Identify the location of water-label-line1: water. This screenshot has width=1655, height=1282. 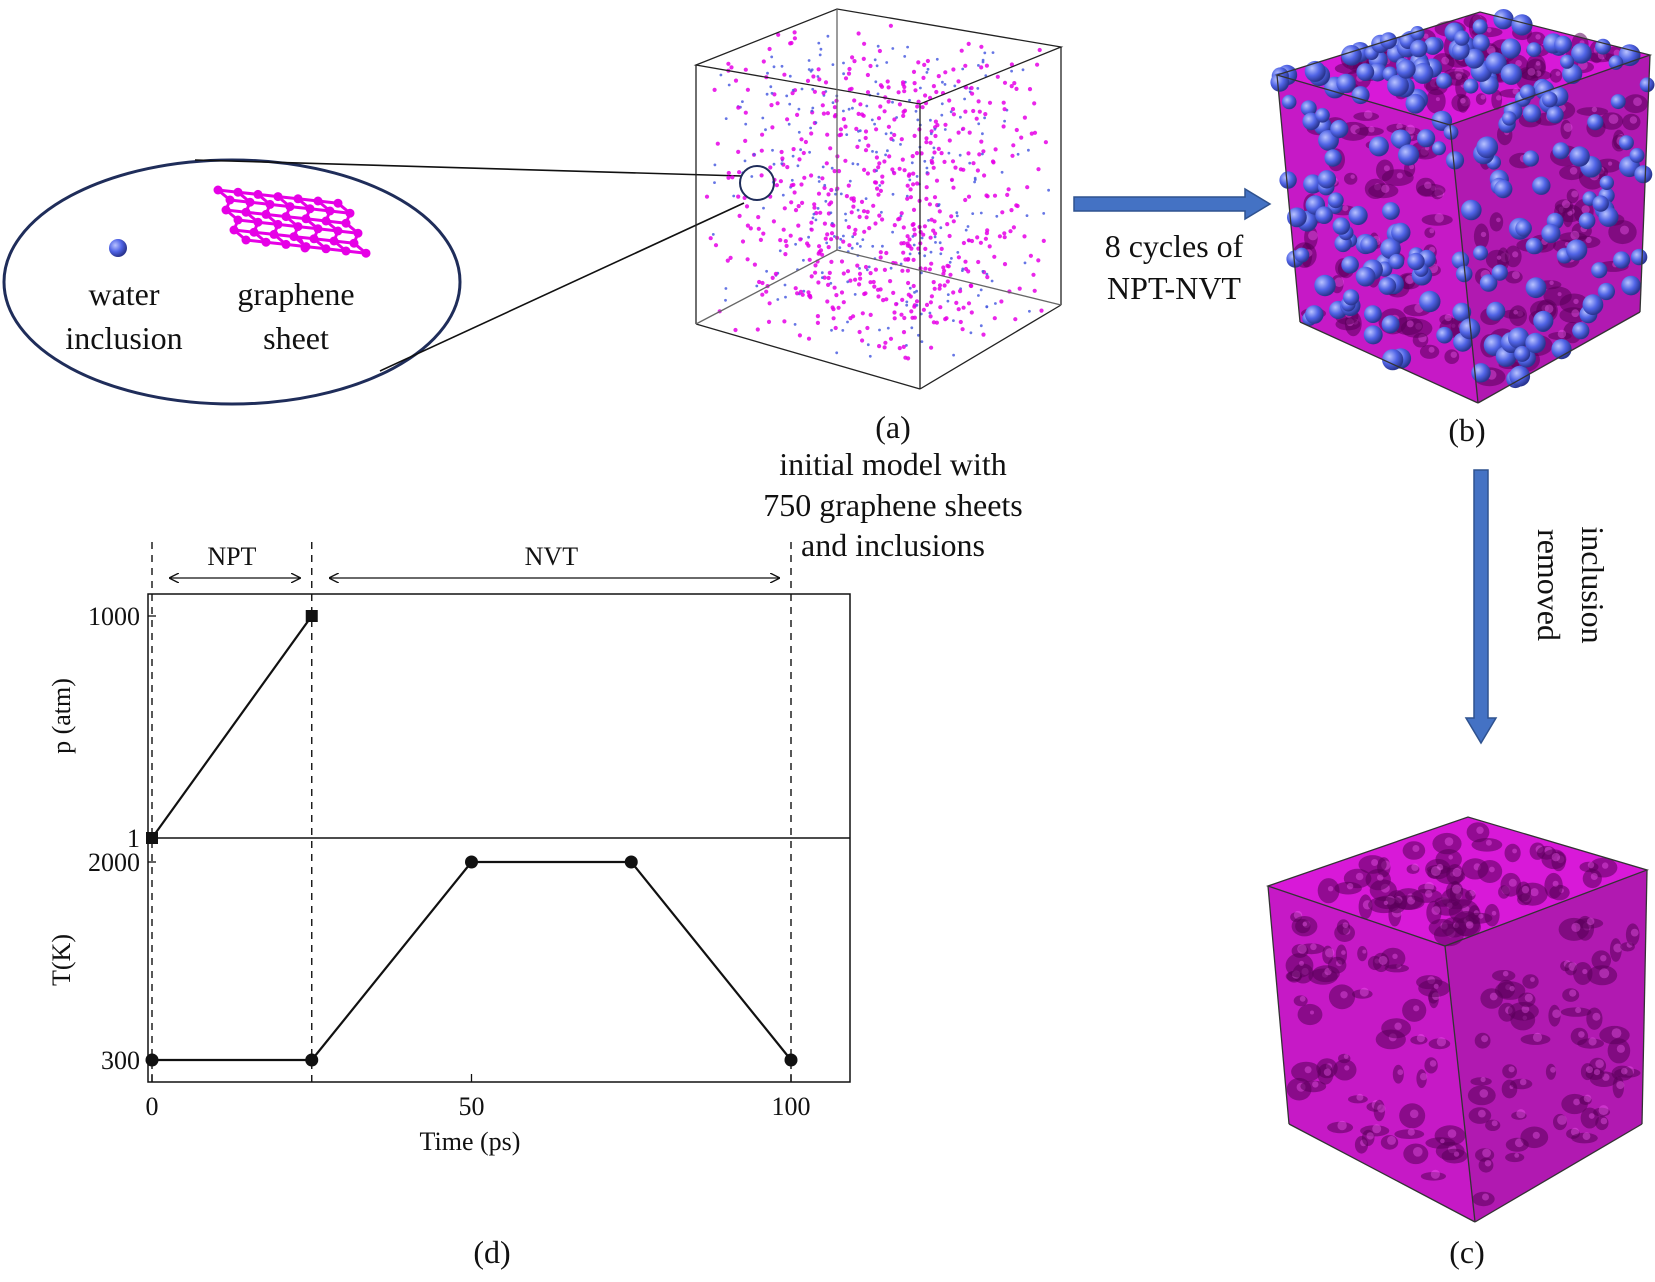
(123, 294).